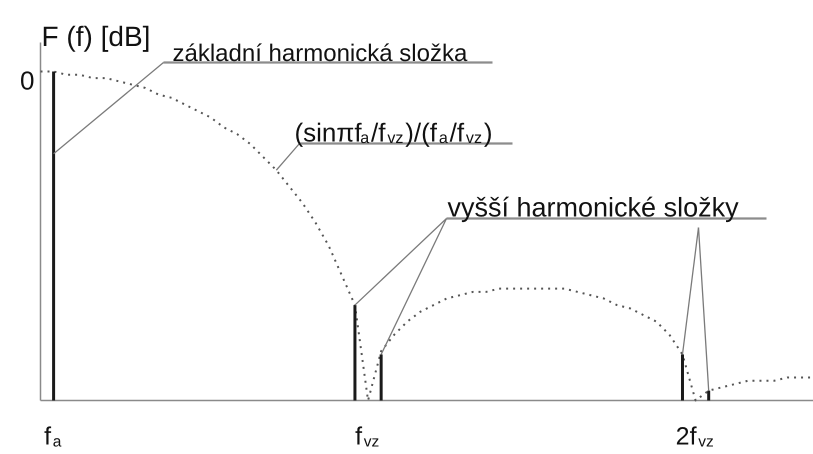 This screenshot has height=454, width=813. I want to click on annotation: vyšší harmonické složky, so click(594, 207).